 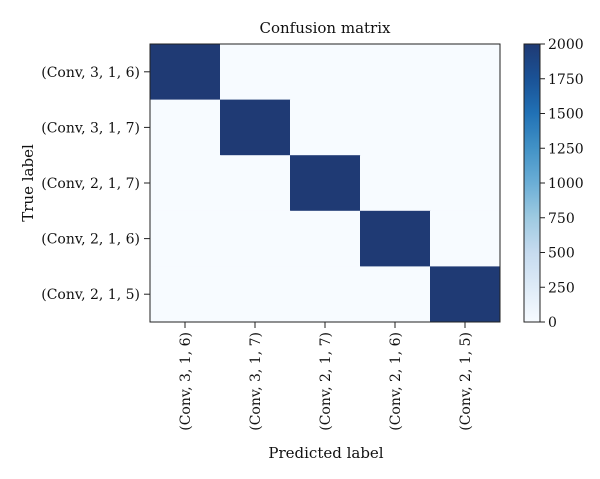 I want to click on colorbar: 0 250 500 750 1000 1250 1500 1750 2000, so click(x=553, y=184).